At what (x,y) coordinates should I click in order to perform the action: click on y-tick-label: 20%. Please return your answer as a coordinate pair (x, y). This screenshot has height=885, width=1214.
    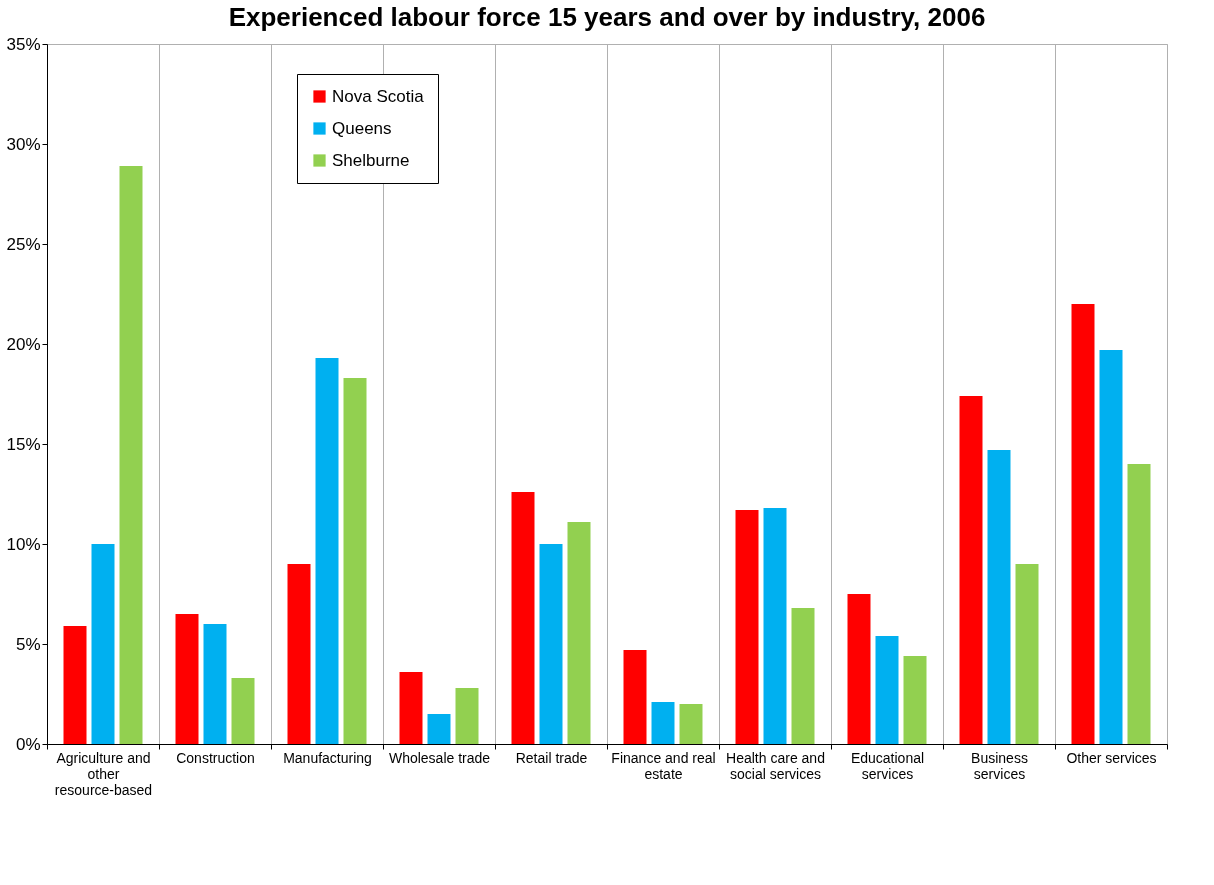
    Looking at the image, I should click on (23, 344).